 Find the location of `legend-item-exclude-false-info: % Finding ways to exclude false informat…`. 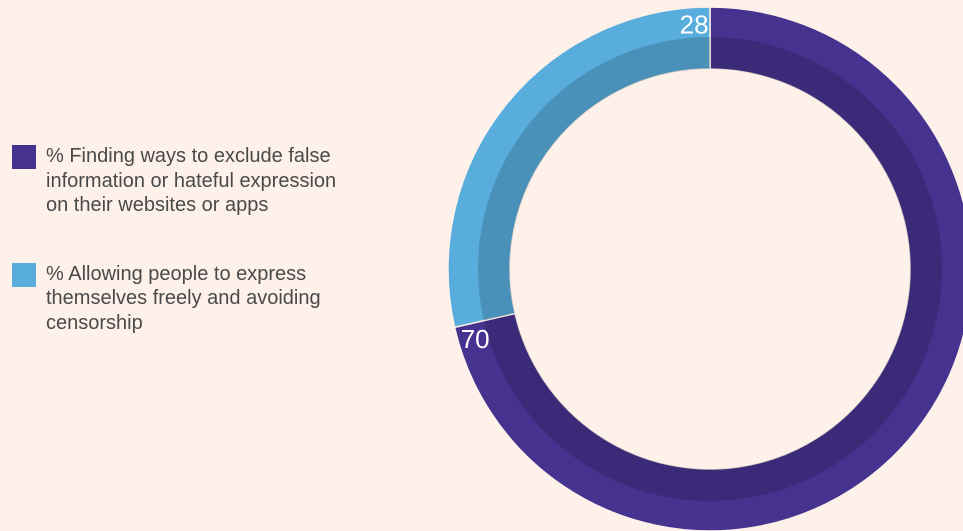

legend-item-exclude-false-info: % Finding ways to exclude false informat… is located at coordinates (192, 181).